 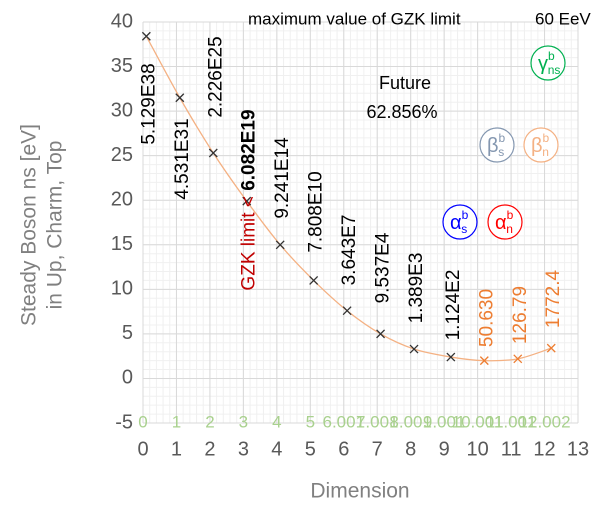 I want to click on x-tick-label: 7, so click(x=377, y=449).